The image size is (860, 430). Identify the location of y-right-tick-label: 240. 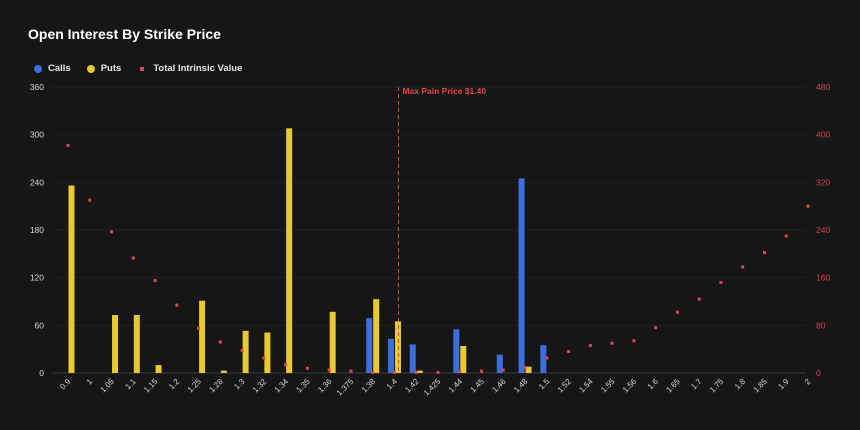
(823, 230).